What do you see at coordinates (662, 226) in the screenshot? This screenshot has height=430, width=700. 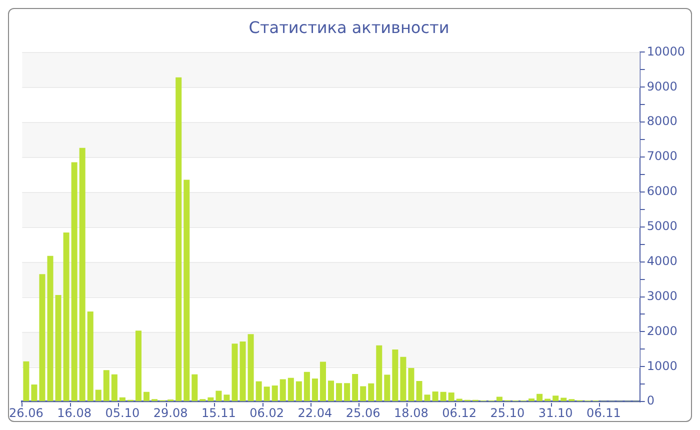 I see `y-tick-label: 5000` at bounding box center [662, 226].